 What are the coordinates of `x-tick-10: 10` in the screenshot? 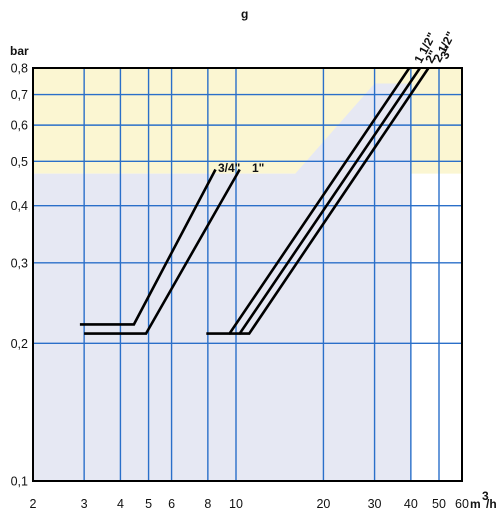 It's located at (236, 504).